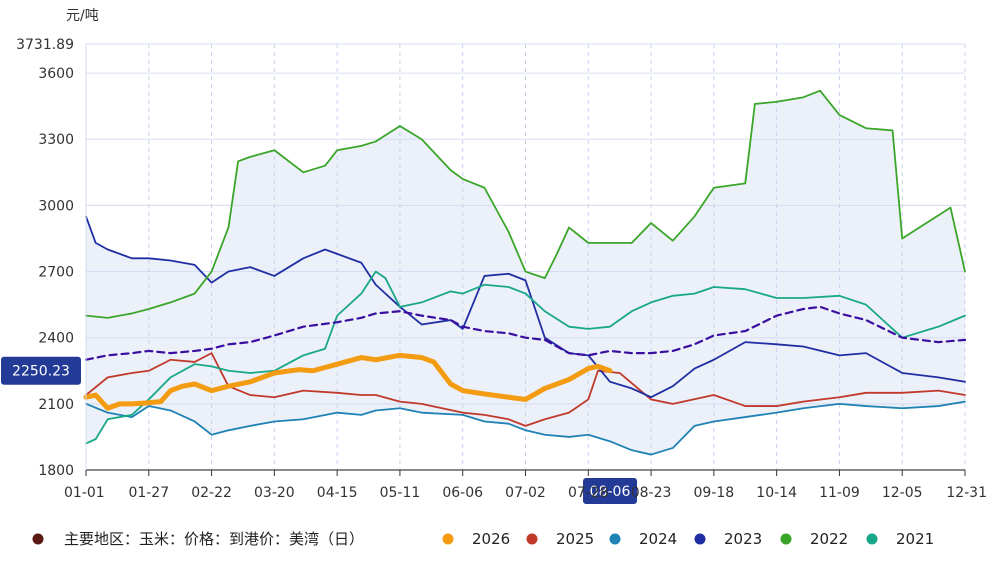 This screenshot has width=992, height=564. I want to click on x-tick-label: 12-05, so click(902, 493).